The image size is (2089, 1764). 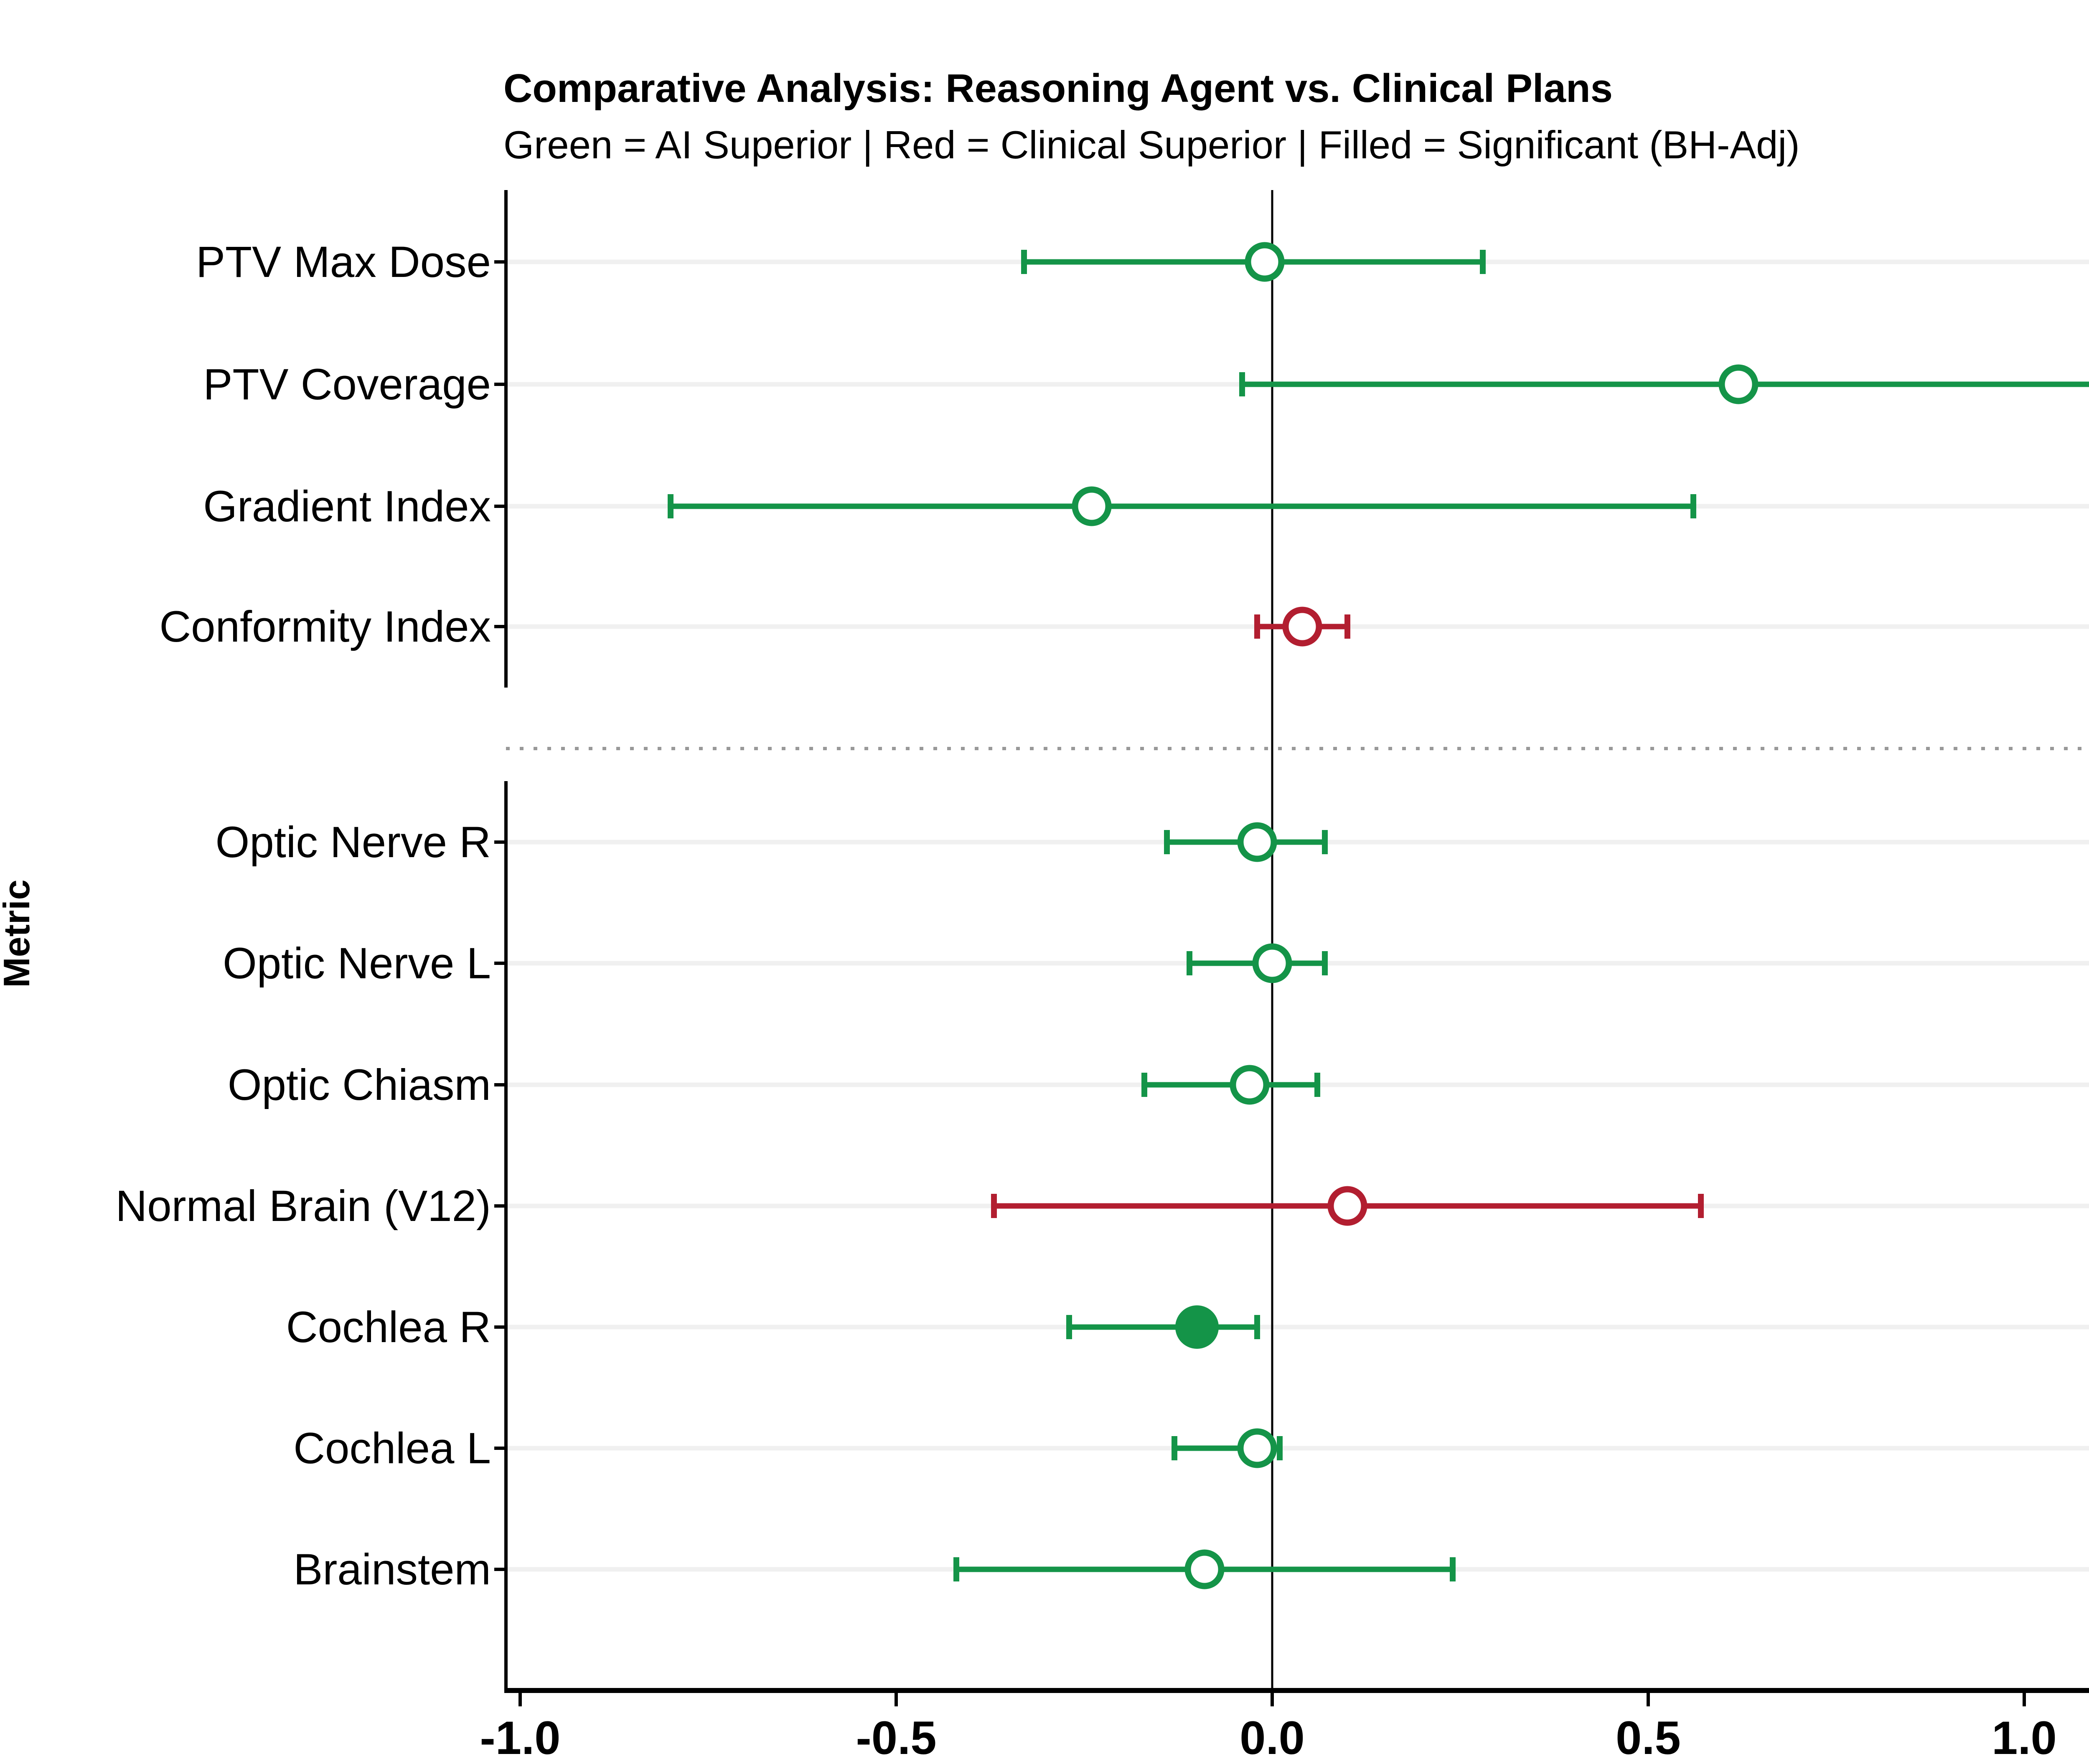 What do you see at coordinates (359, 1085) in the screenshot?
I see `metric-label: Optic Chiasm` at bounding box center [359, 1085].